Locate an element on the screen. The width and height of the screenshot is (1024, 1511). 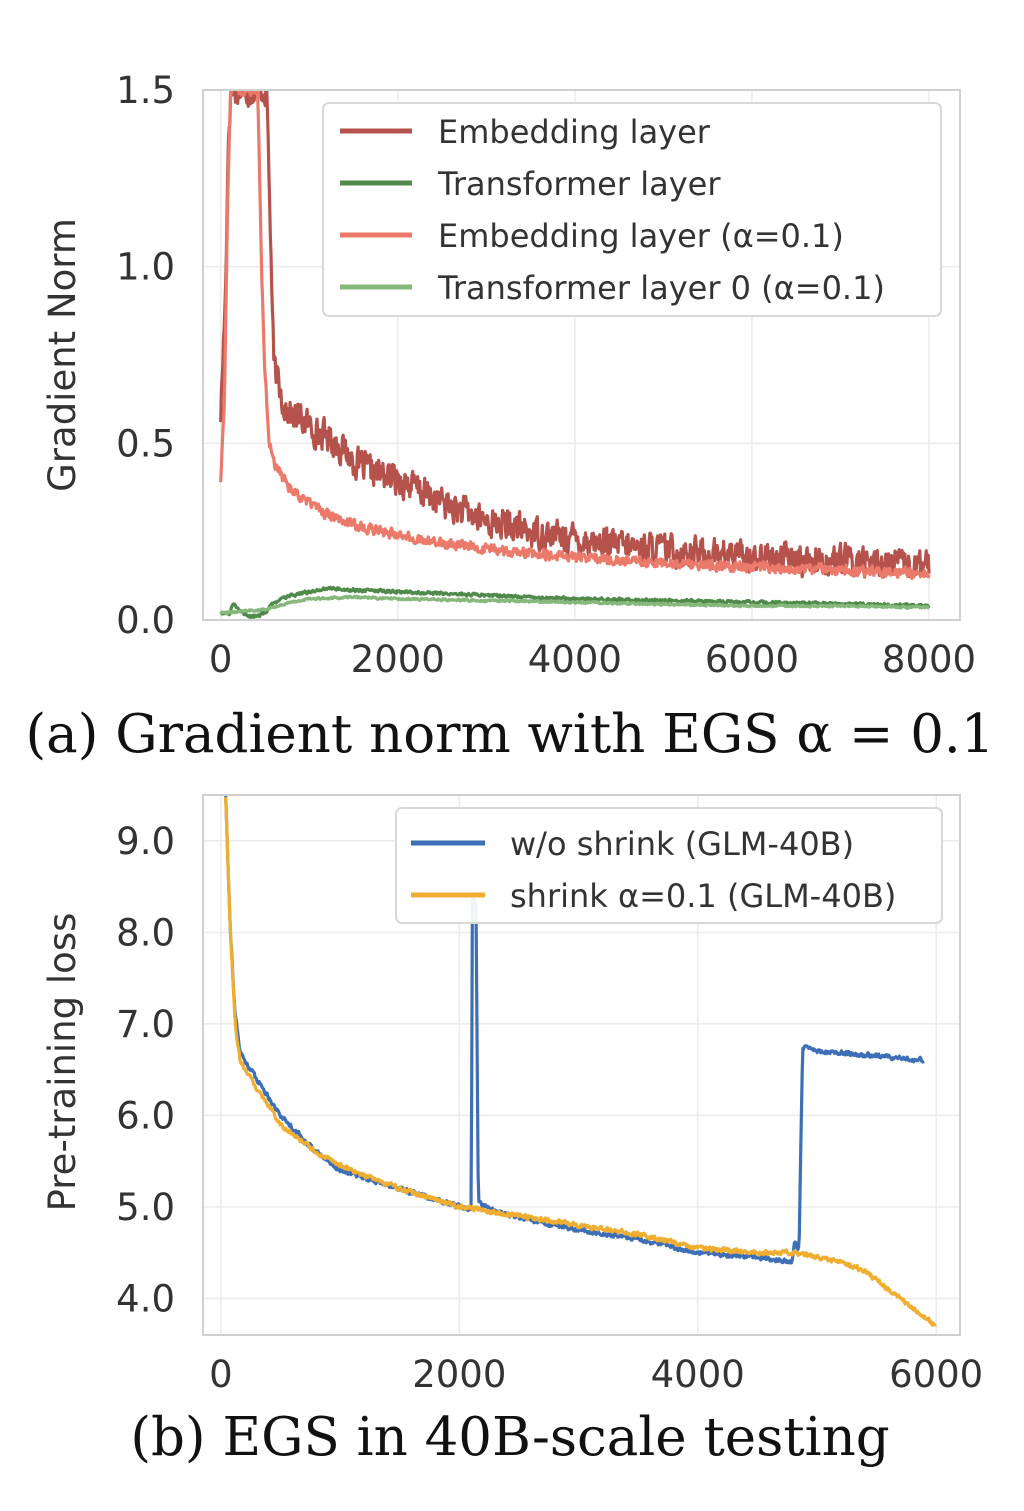
pretraining-loss-legend-box is located at coordinates (669, 865).